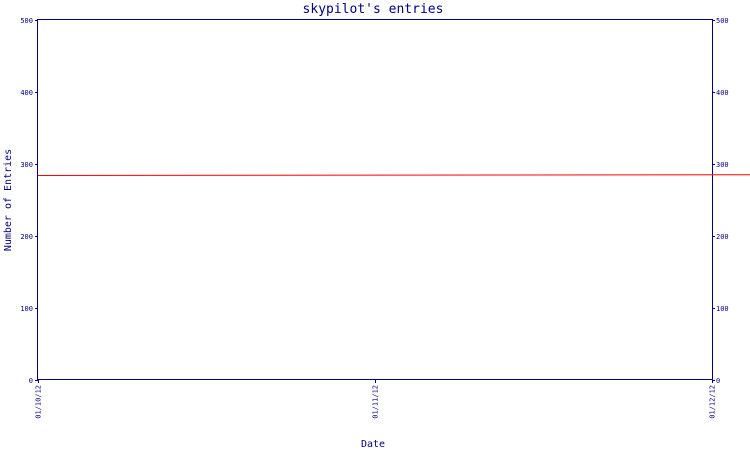  What do you see at coordinates (722, 237) in the screenshot?
I see `y-tick-label-right: 200` at bounding box center [722, 237].